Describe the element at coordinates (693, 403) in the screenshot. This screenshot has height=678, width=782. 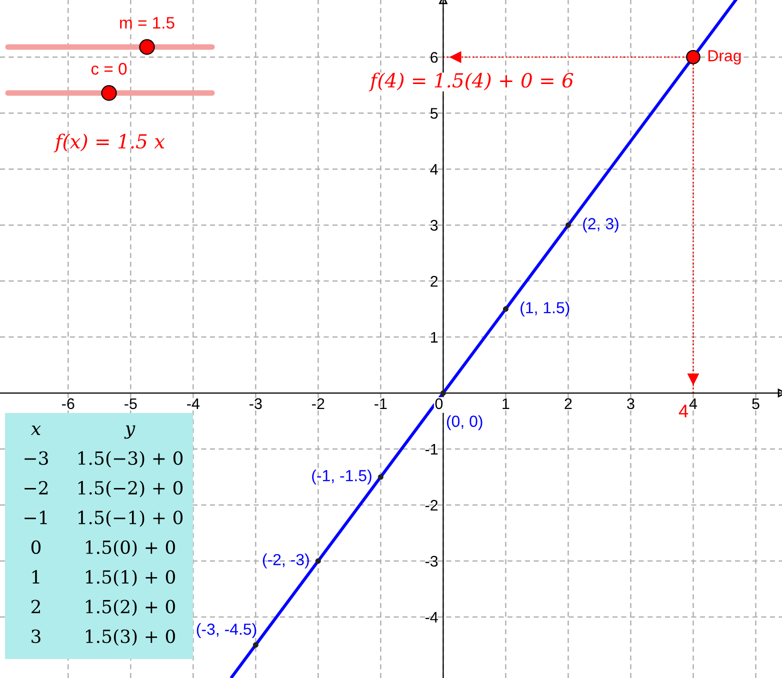
I see `x-tick-label: 4` at that location.